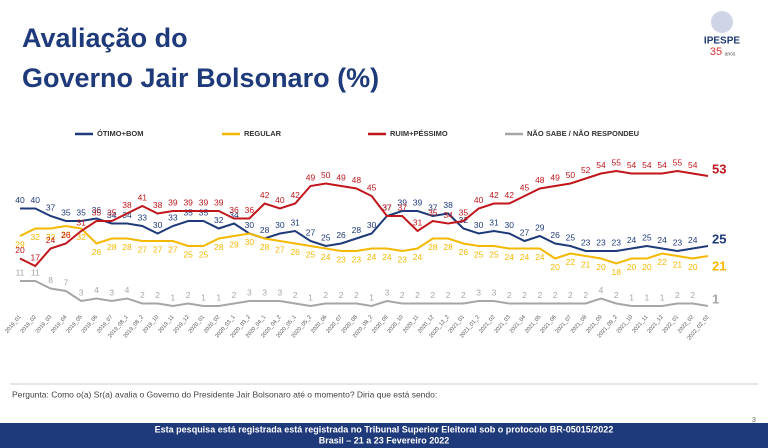  I want to click on logo-globe, so click(722, 22).